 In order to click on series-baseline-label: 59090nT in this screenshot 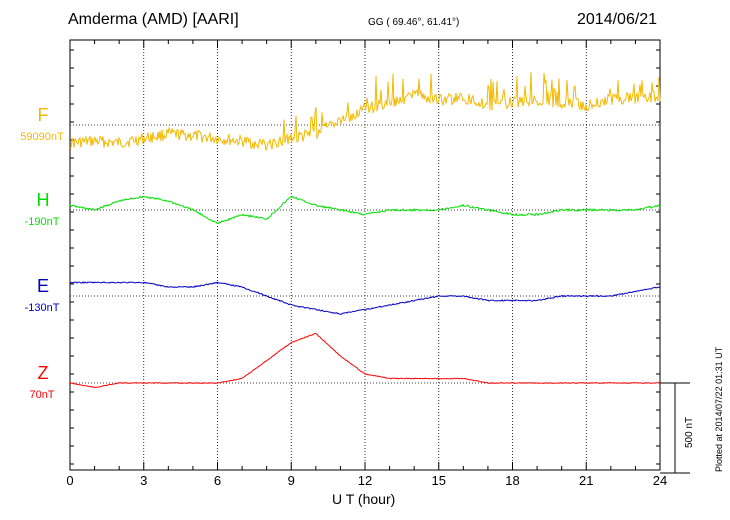, I will do `click(42, 137)`.